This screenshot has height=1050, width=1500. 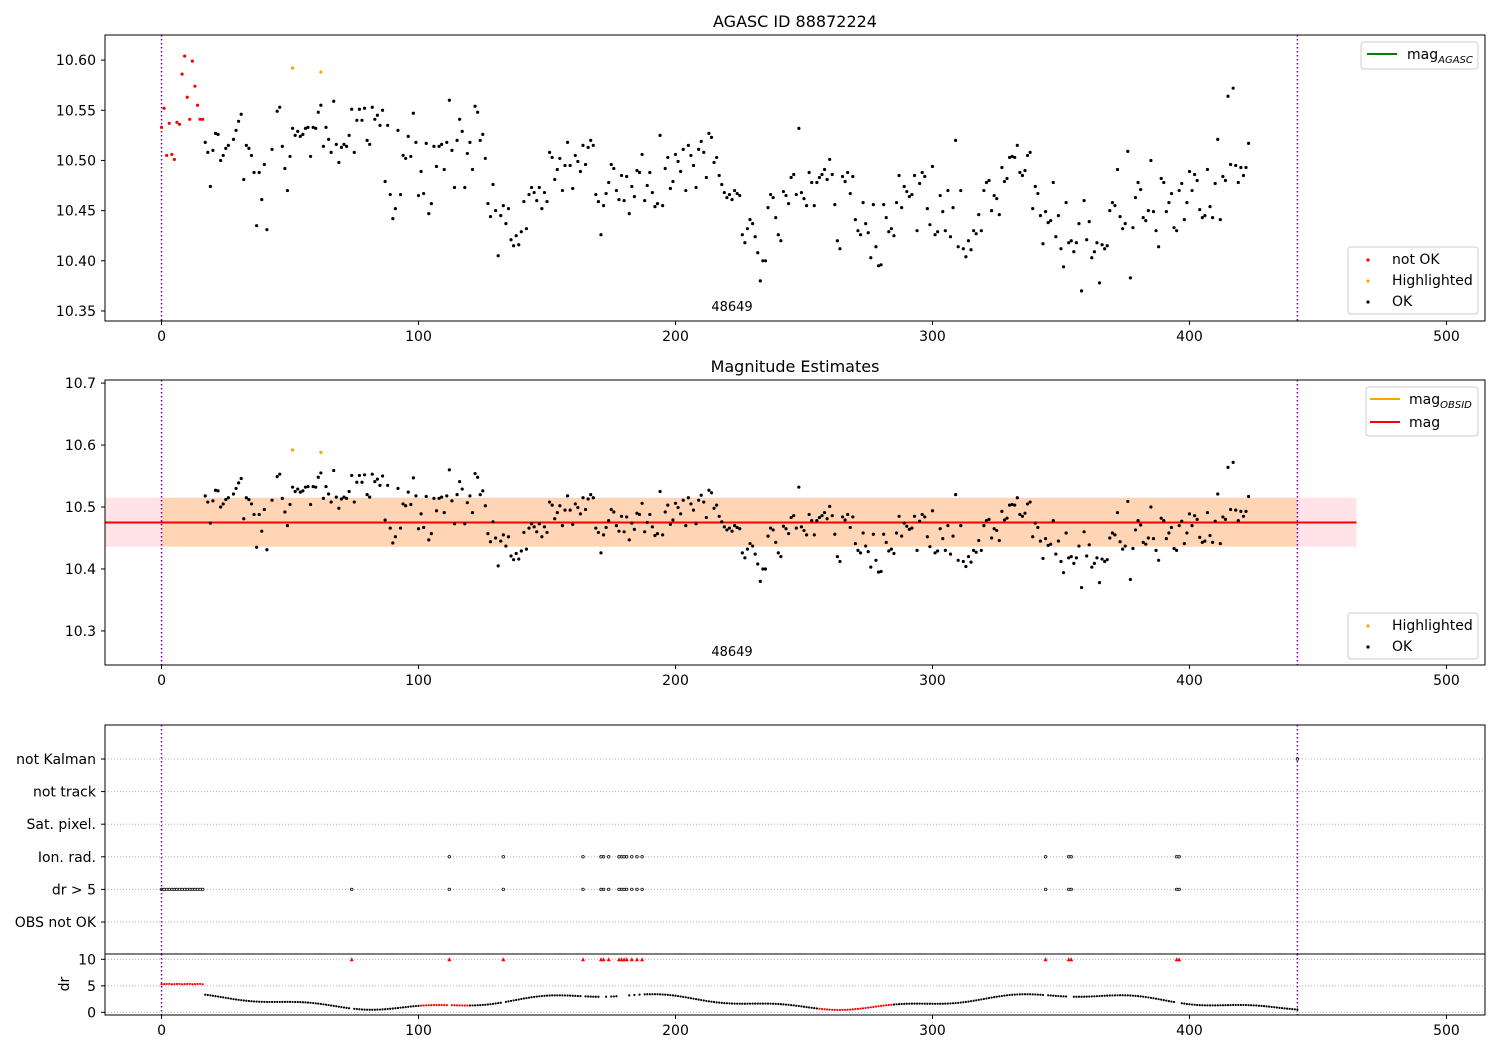 What do you see at coordinates (292, 68) in the screenshot?
I see `highlighted-point` at bounding box center [292, 68].